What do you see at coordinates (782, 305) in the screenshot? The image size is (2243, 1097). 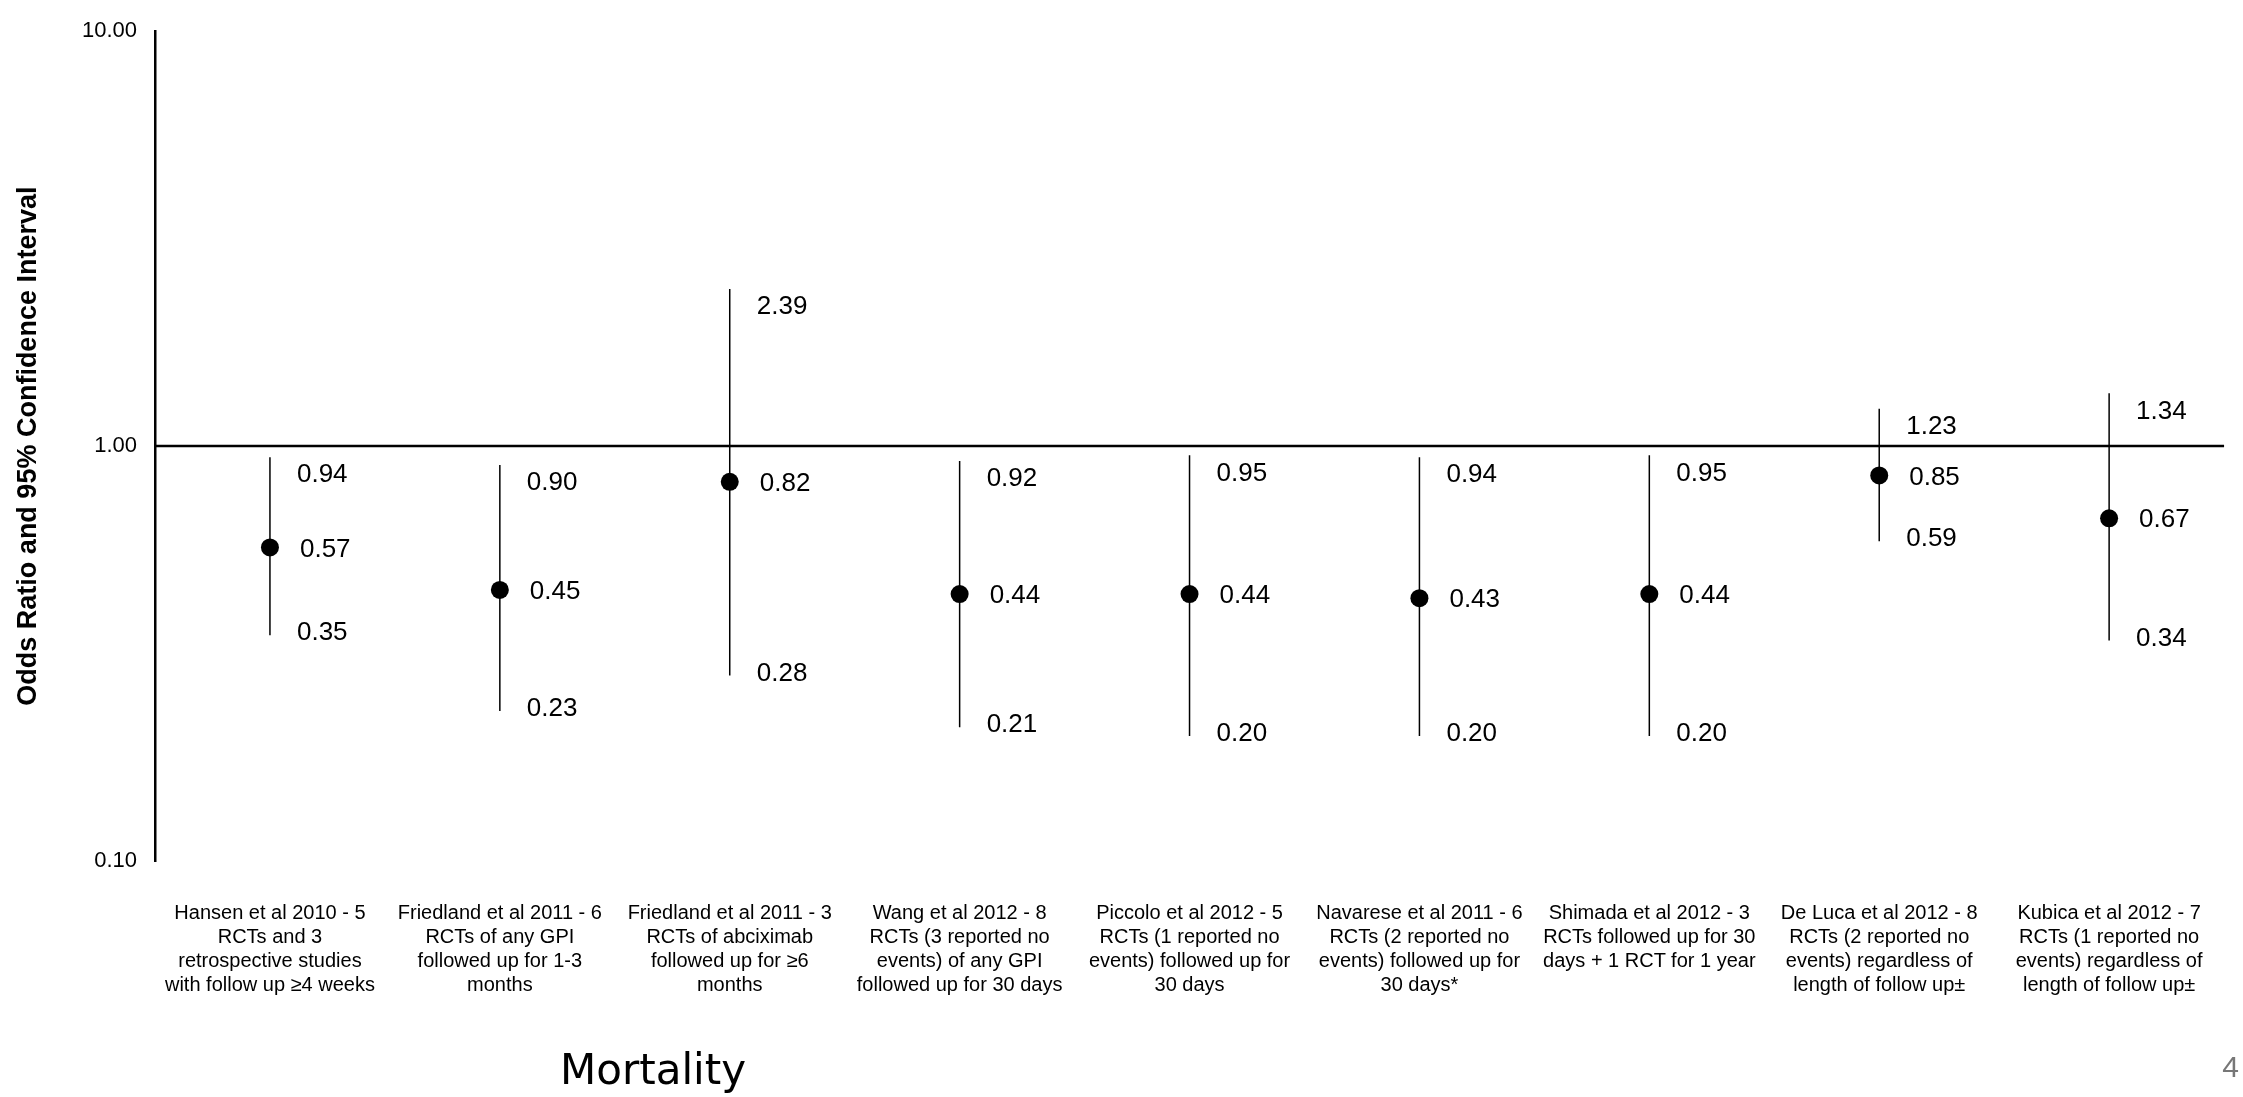 I see `annotation: 2.39` at bounding box center [782, 305].